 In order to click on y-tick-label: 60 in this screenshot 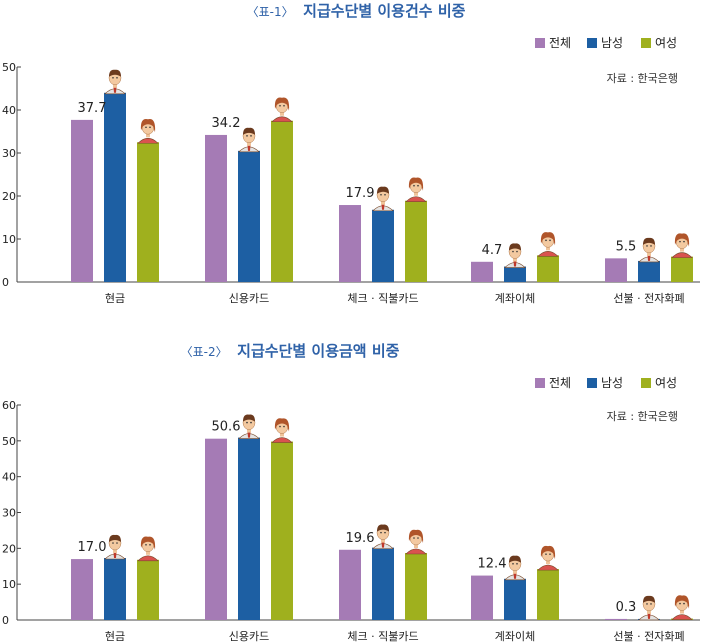, I will do `click(9, 405)`.